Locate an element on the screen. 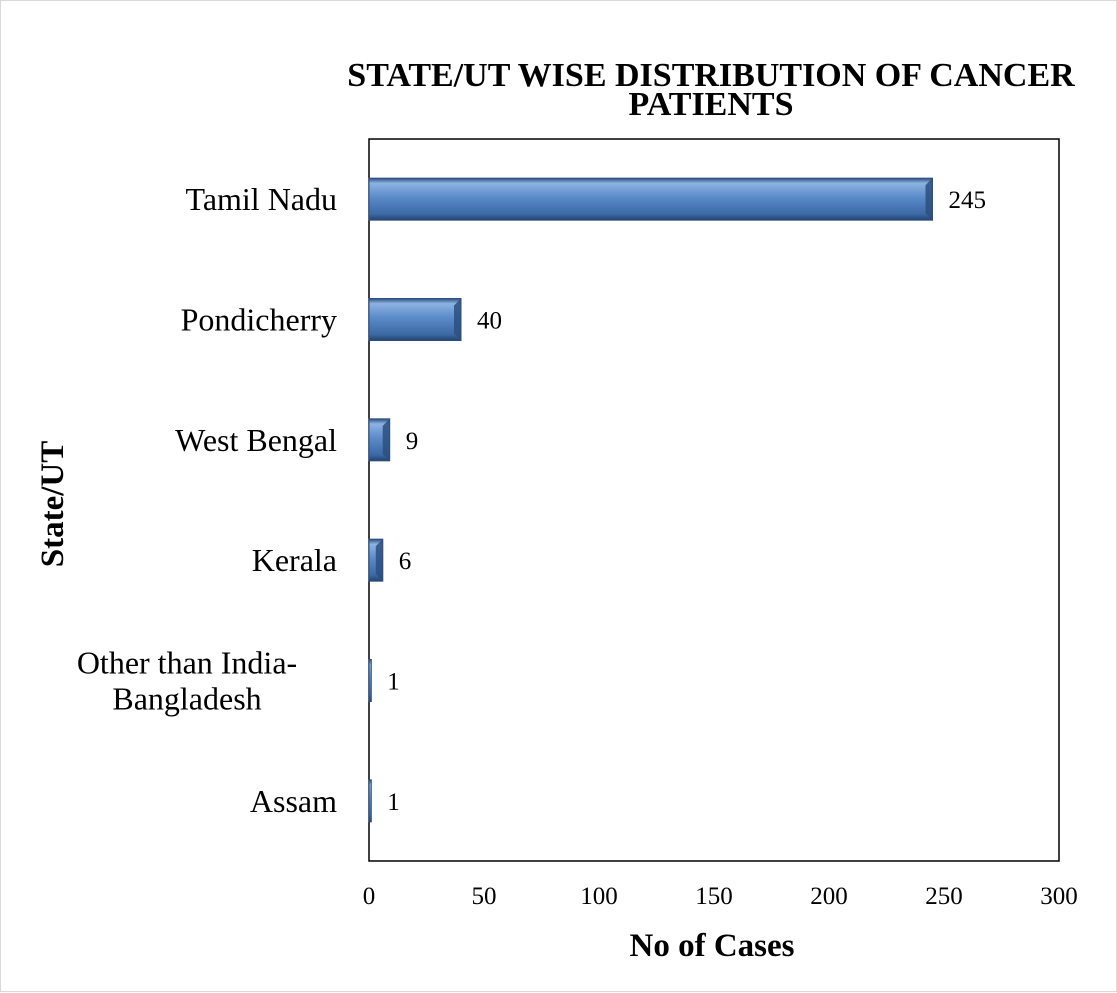 This screenshot has width=1117, height=993. category-label-1: Pondicherry is located at coordinates (259, 320).